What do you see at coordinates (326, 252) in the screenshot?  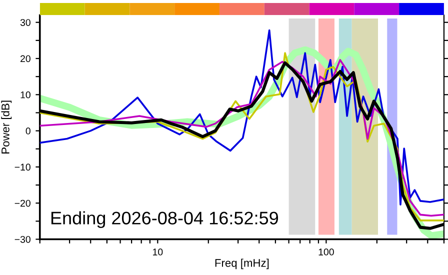 I see `x-tick-label: 100` at bounding box center [326, 252].